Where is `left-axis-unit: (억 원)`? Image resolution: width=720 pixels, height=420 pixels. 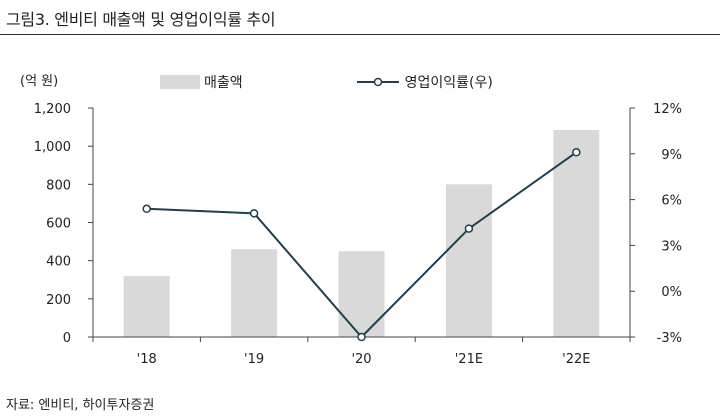
left-axis-unit: (억 원) is located at coordinates (39, 81).